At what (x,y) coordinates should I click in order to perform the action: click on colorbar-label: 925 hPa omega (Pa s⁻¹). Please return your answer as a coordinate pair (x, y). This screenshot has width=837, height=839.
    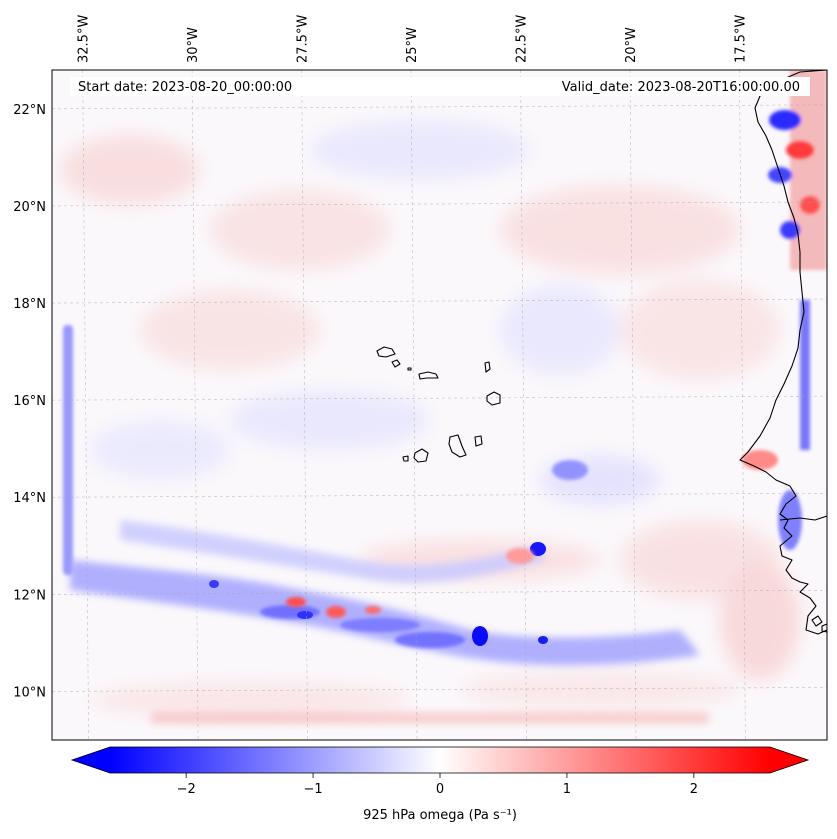
    Looking at the image, I should click on (440, 815).